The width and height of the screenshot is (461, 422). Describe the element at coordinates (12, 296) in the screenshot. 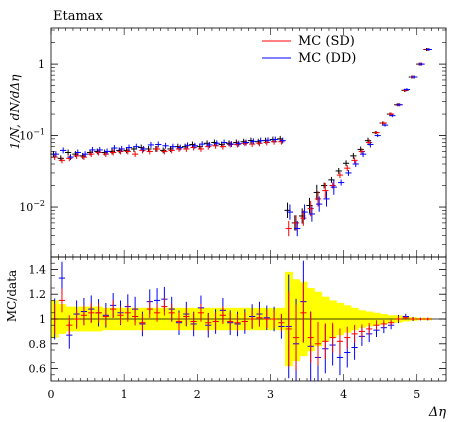

I see `ratio-y-axis-label: MC/data` at that location.